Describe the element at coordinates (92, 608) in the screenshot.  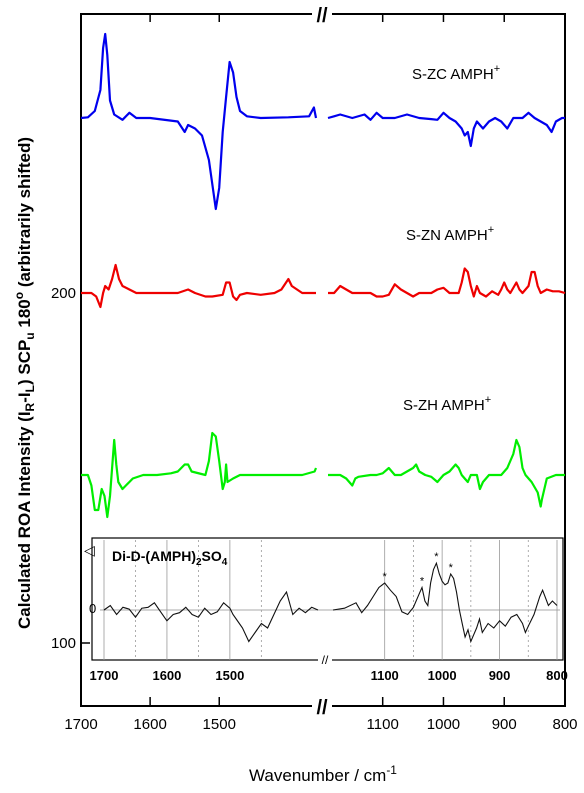
I see `inset-zero-label: 0` at that location.